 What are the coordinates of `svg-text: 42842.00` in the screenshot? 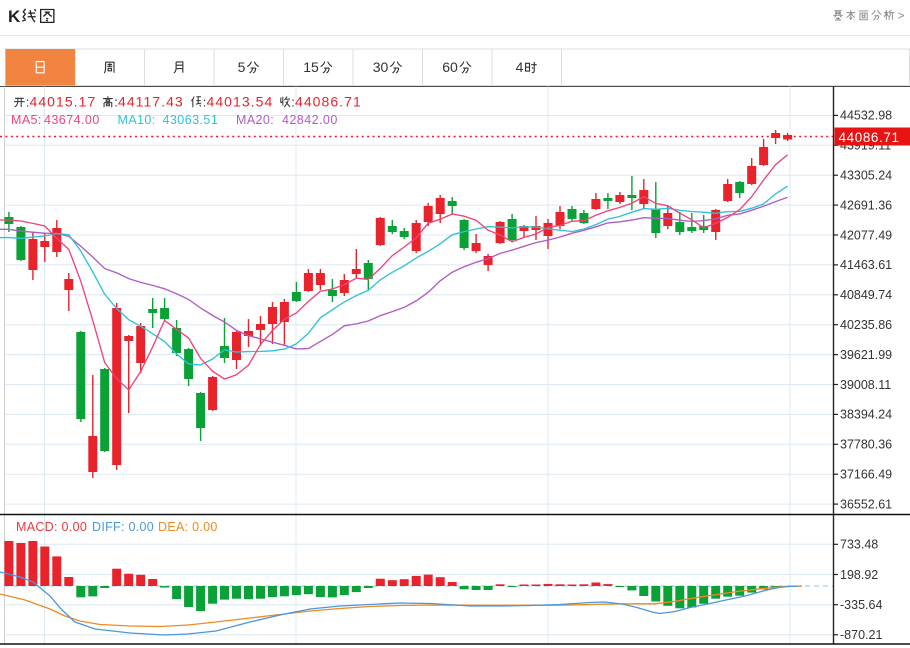 It's located at (310, 120).